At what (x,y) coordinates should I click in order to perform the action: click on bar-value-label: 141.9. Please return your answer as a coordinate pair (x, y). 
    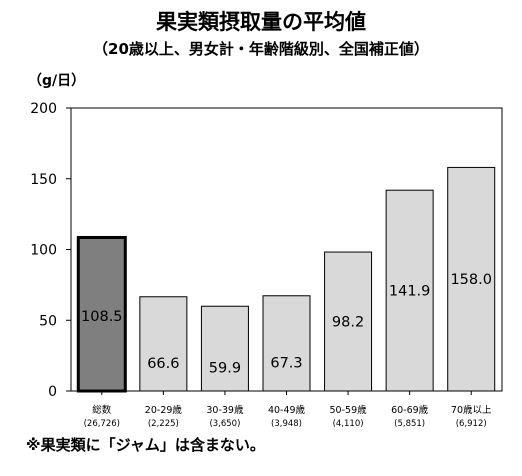
    Looking at the image, I should click on (410, 292).